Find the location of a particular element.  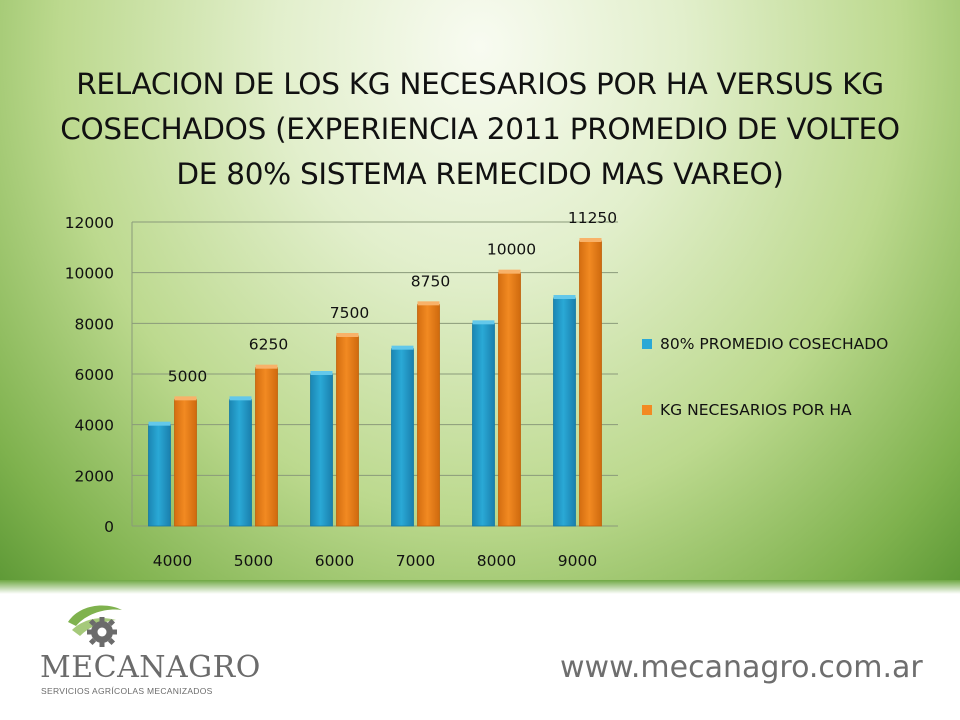

x-tick-label: 9000 is located at coordinates (577, 561).